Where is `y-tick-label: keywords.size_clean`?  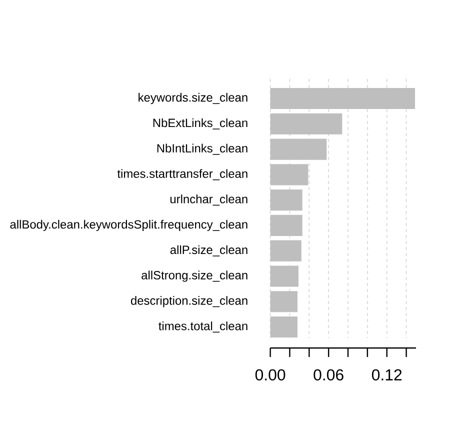 y-tick-label: keywords.size_clean is located at coordinates (193, 98).